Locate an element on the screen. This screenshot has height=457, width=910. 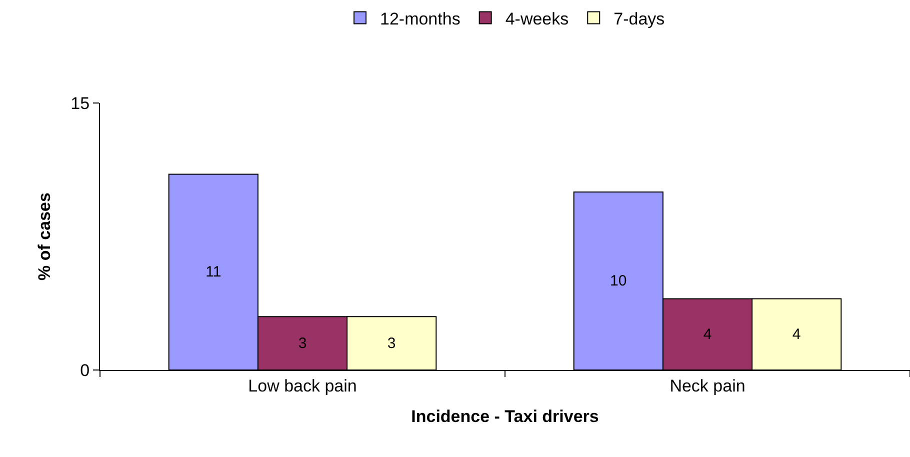
y-axis-title: % of cases is located at coordinates (44, 236).